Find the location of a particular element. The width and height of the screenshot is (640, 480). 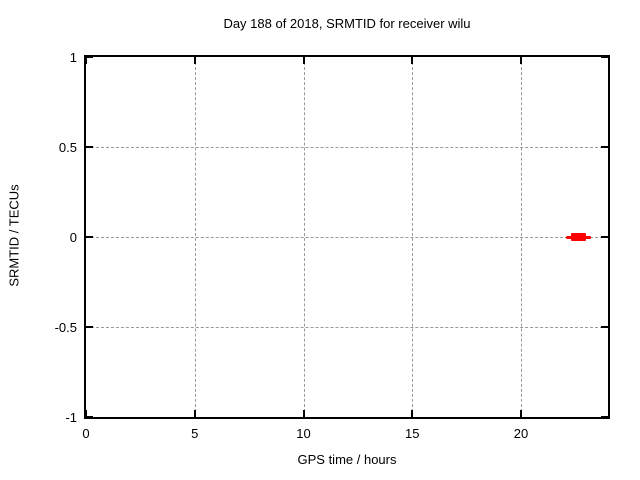

data-marker is located at coordinates (579, 237).